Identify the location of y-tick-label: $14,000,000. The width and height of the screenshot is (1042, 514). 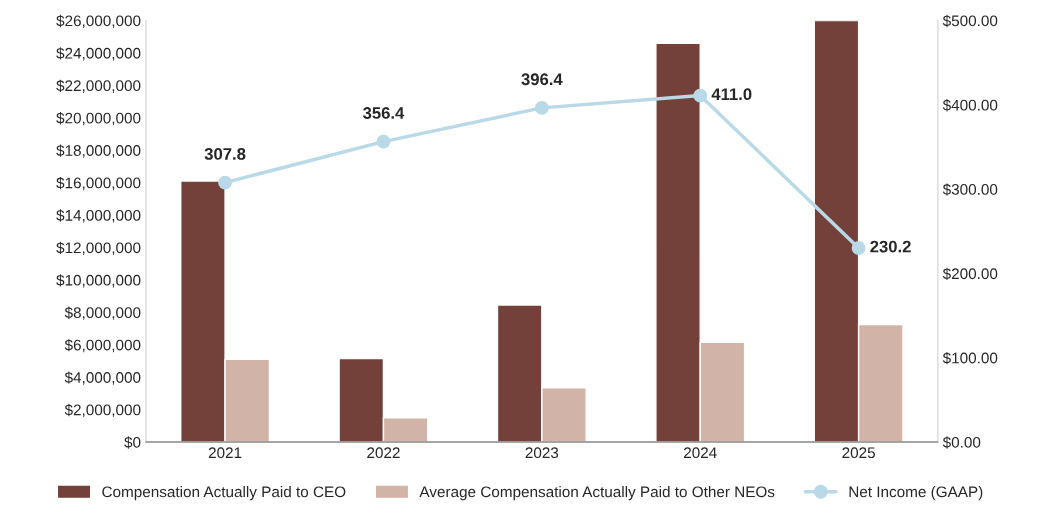
(98, 216).